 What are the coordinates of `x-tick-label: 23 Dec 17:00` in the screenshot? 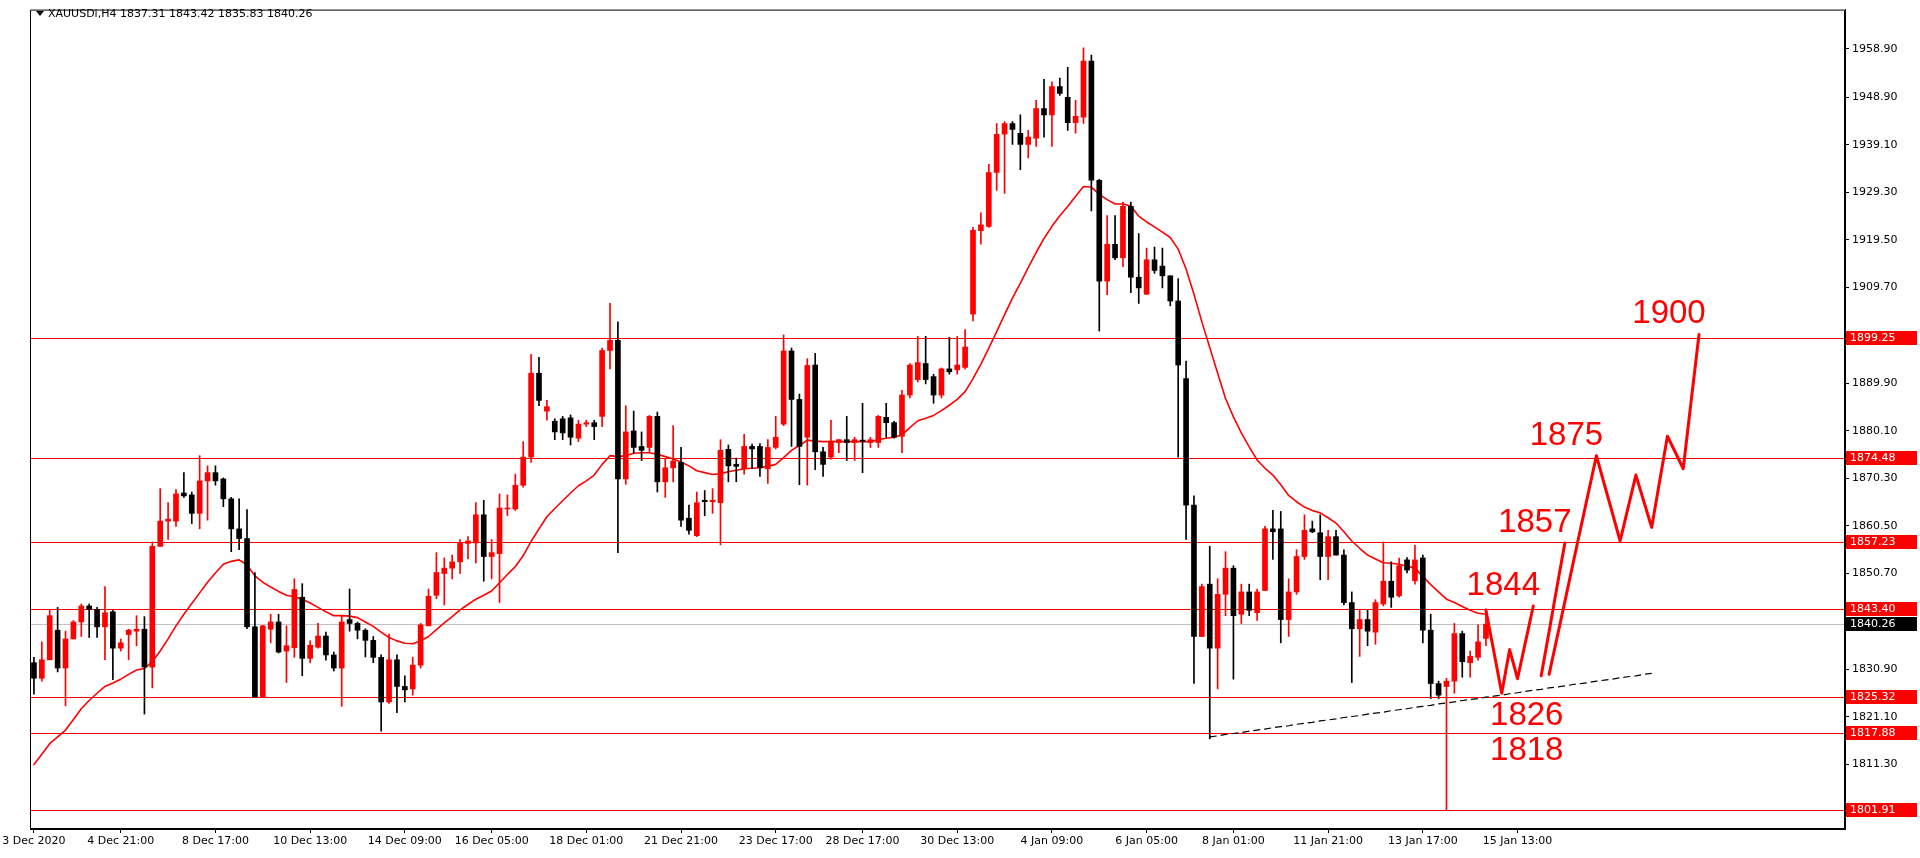 It's located at (775, 841).